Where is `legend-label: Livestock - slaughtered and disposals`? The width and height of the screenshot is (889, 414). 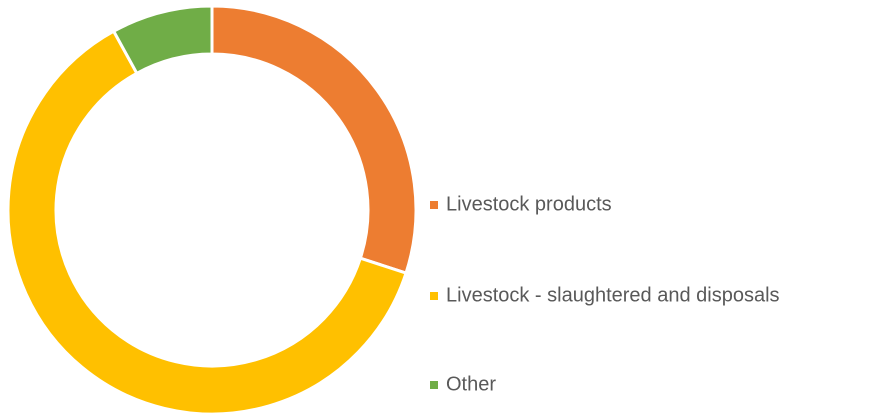
legend-label: Livestock - slaughtered and disposals is located at coordinates (613, 295).